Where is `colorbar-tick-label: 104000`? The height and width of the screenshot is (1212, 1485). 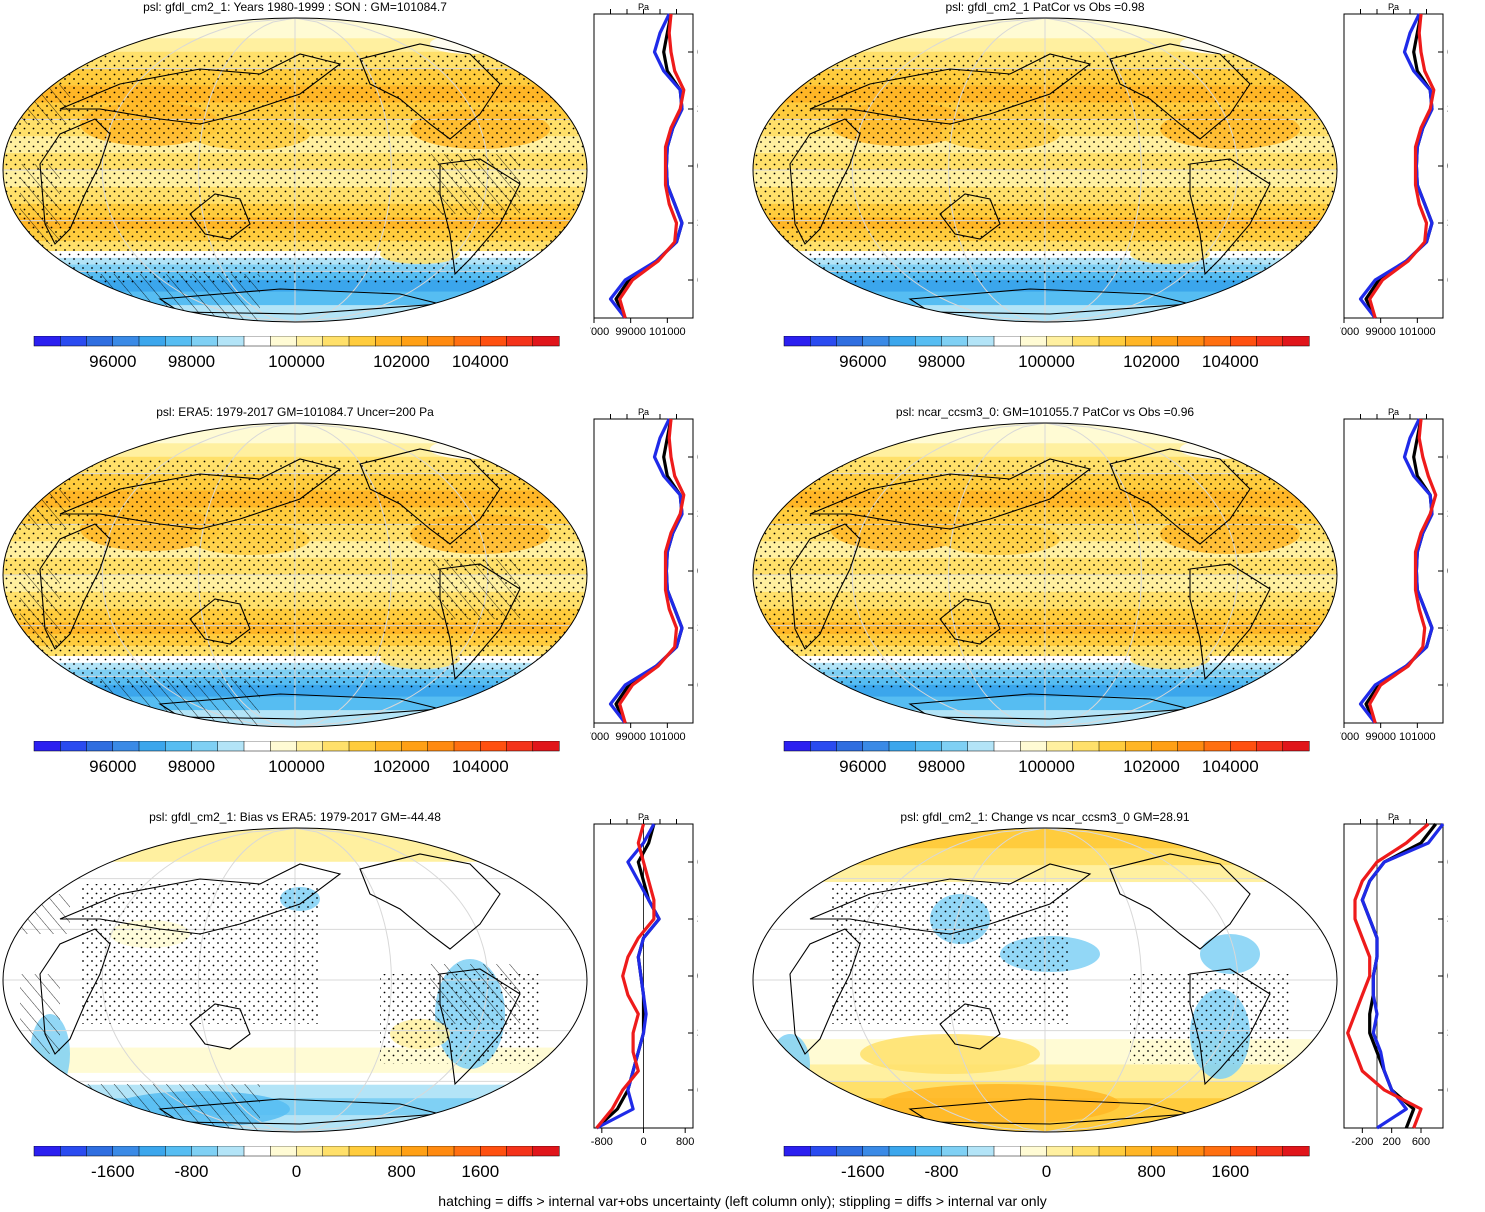
colorbar-tick-label: 104000 is located at coordinates (480, 766).